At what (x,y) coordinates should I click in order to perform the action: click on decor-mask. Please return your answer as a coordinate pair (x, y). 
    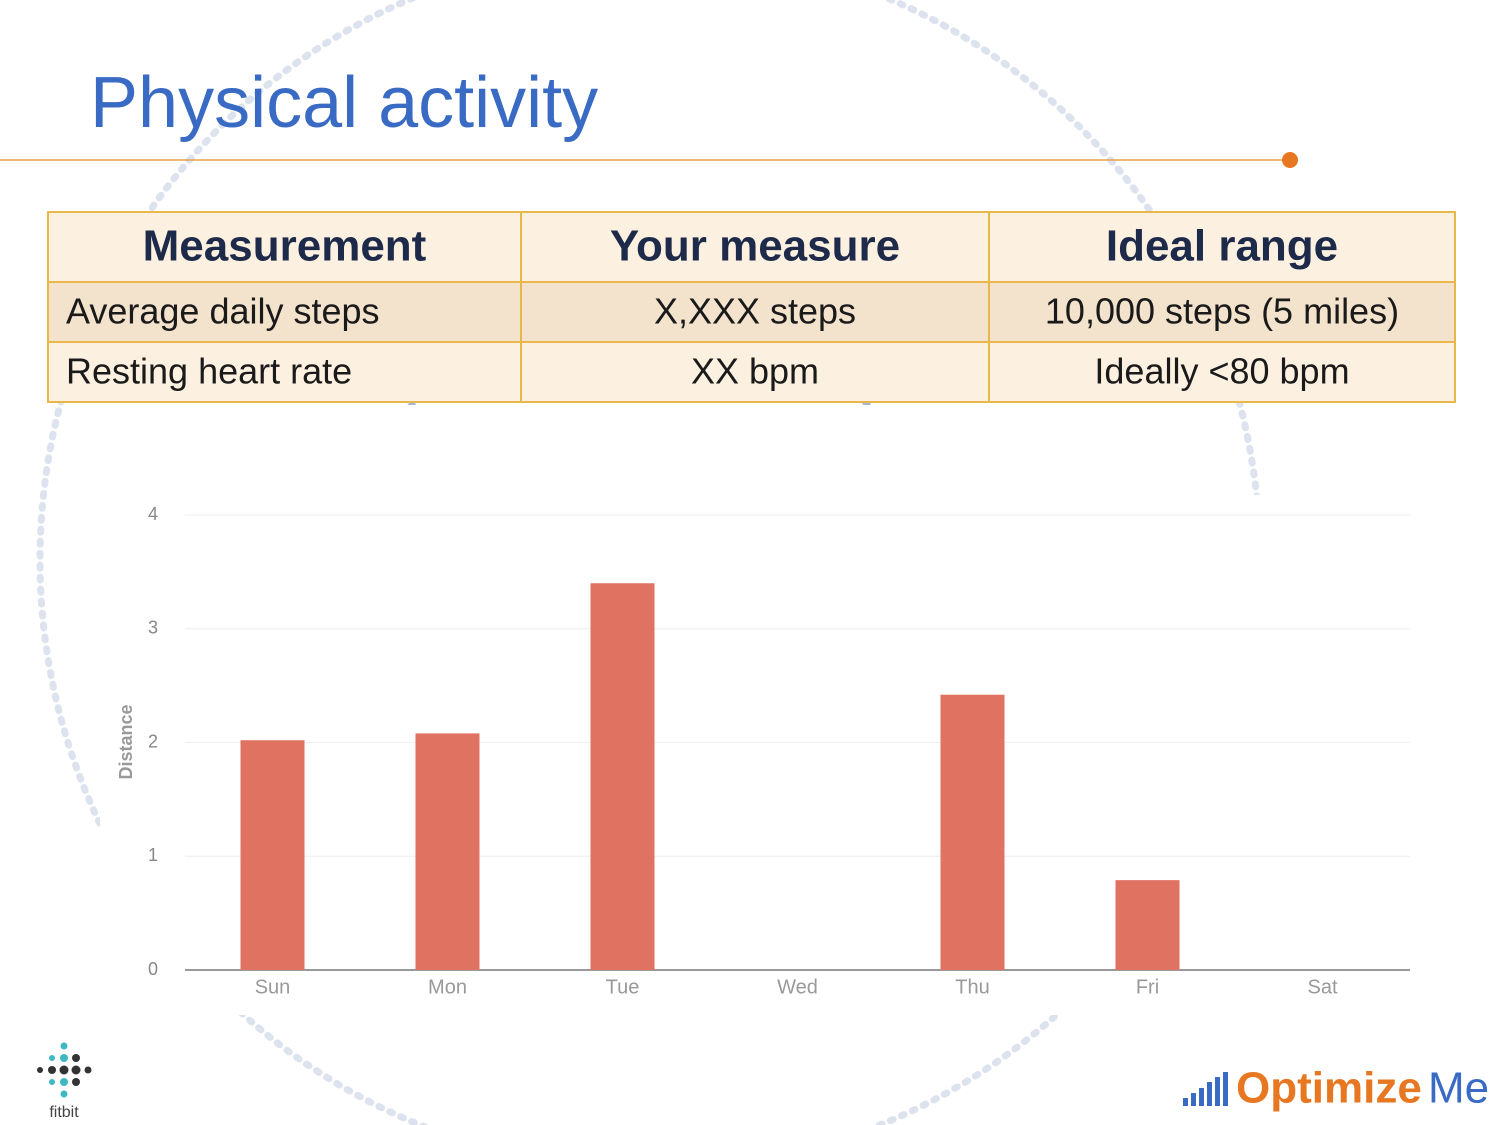
    Looking at the image, I should click on (640, 452).